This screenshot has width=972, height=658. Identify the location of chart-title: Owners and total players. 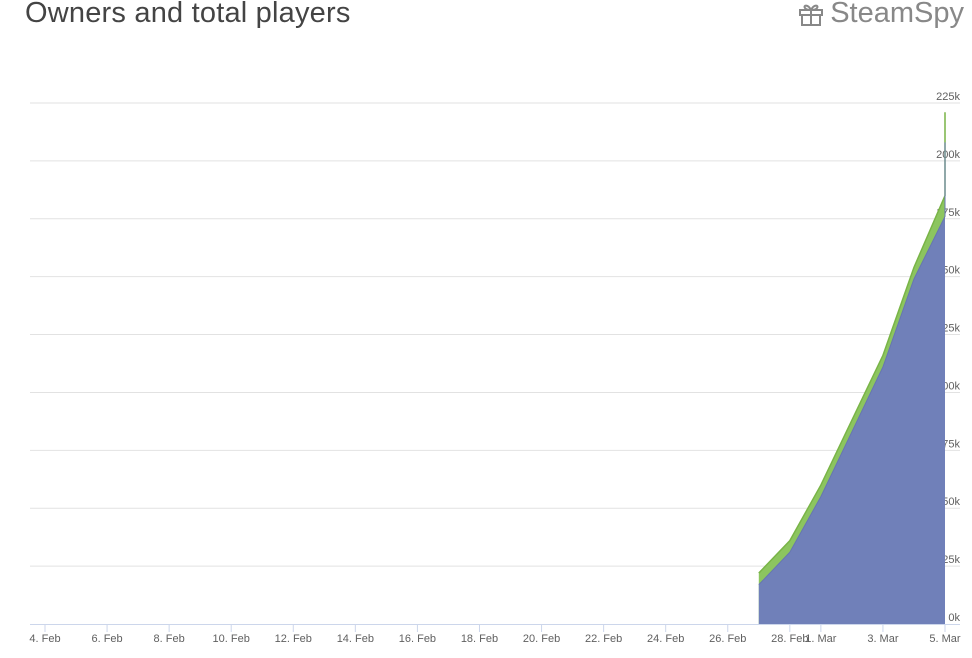
(188, 14).